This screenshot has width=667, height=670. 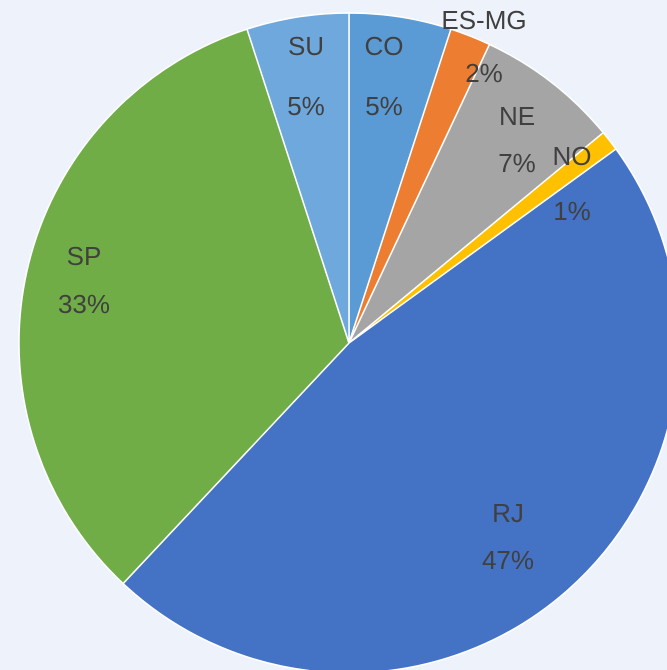 I want to click on slice-category-label: SP, so click(x=84, y=256).